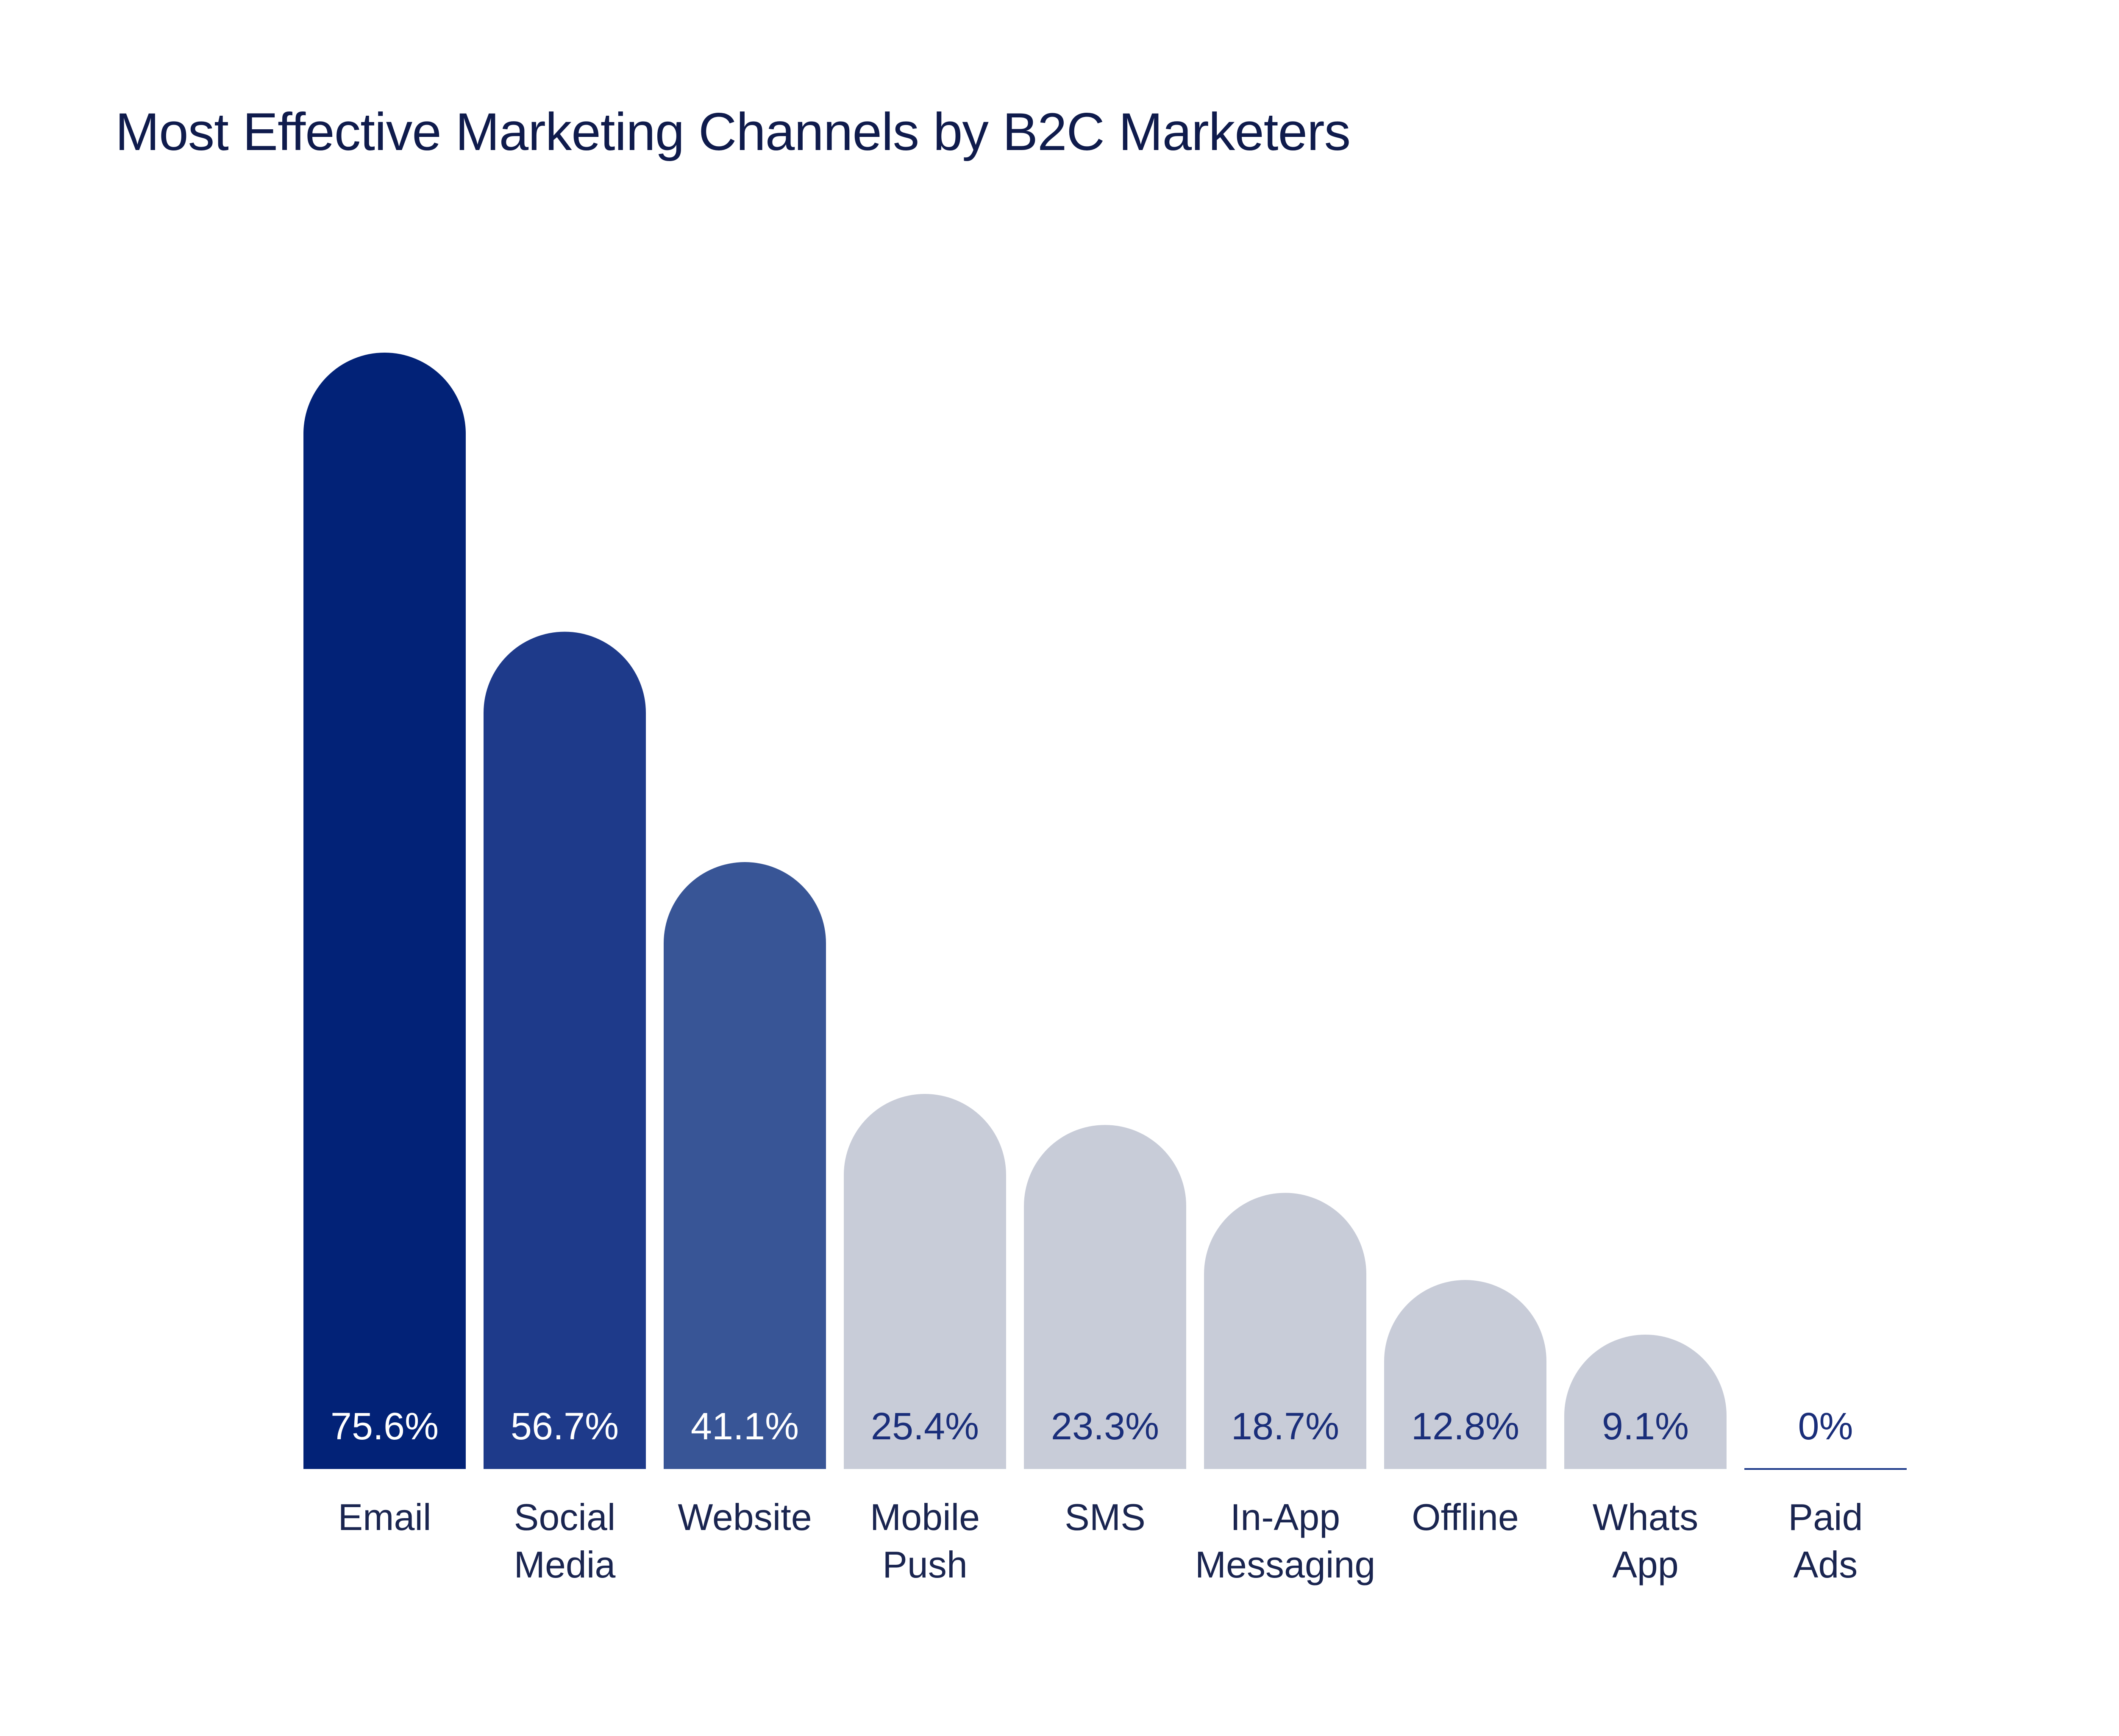  Describe the element at coordinates (745, 1426) in the screenshot. I see `value-label-2: 41.1%` at that location.